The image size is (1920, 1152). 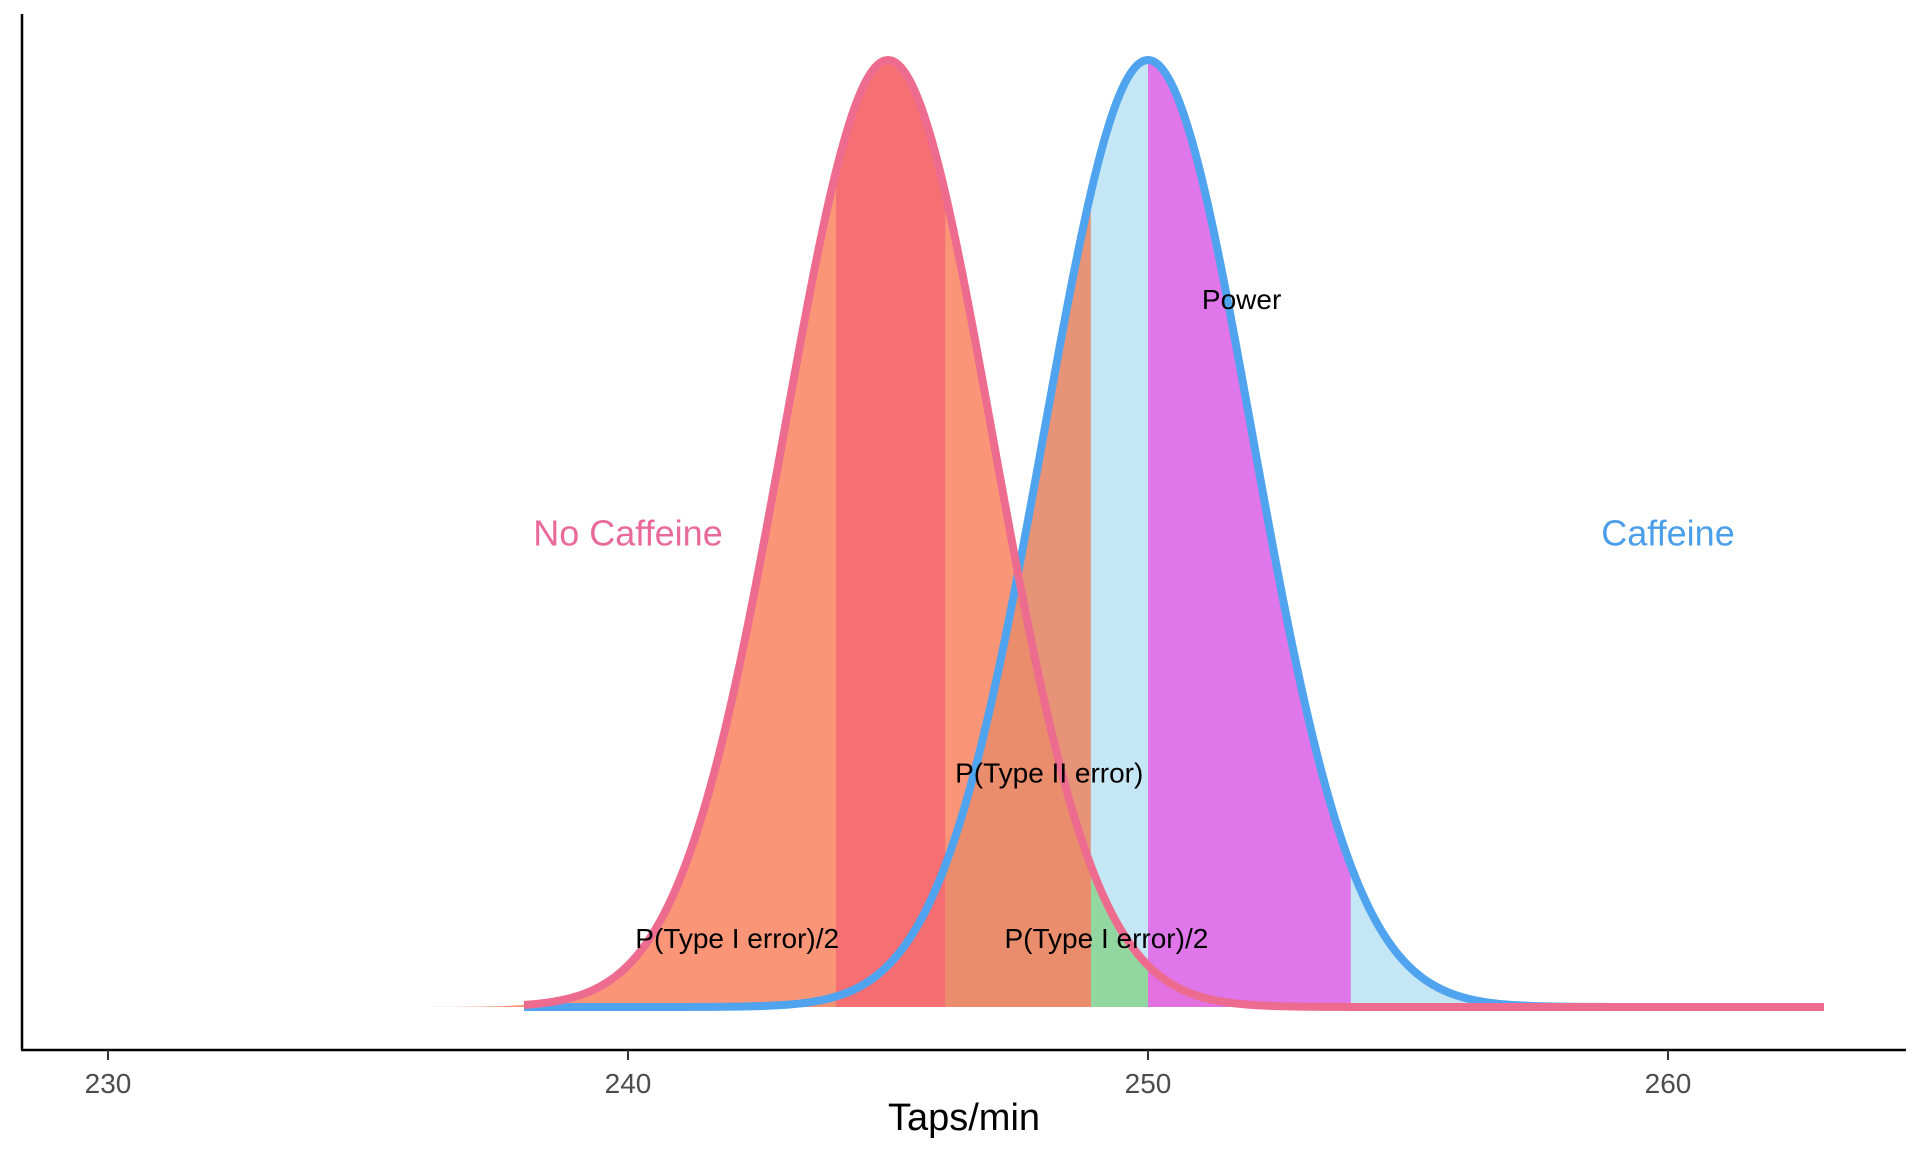 What do you see at coordinates (891, 533) in the screenshot?
I see `type-one-error-left-region` at bounding box center [891, 533].